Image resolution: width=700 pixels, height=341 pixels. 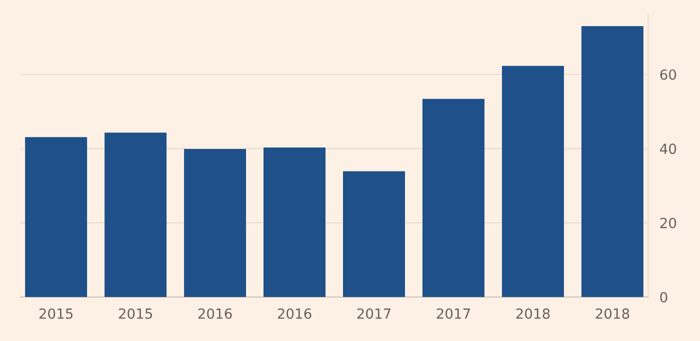 What do you see at coordinates (668, 74) in the screenshot?
I see `y-tick-label: 60` at bounding box center [668, 74].